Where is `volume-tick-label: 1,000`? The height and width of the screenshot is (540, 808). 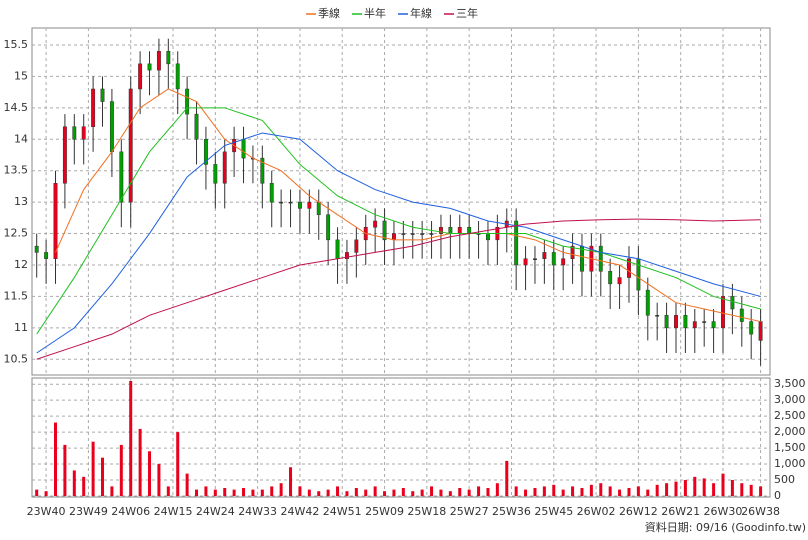
volume-tick-label: 1,000 is located at coordinates (790, 463).